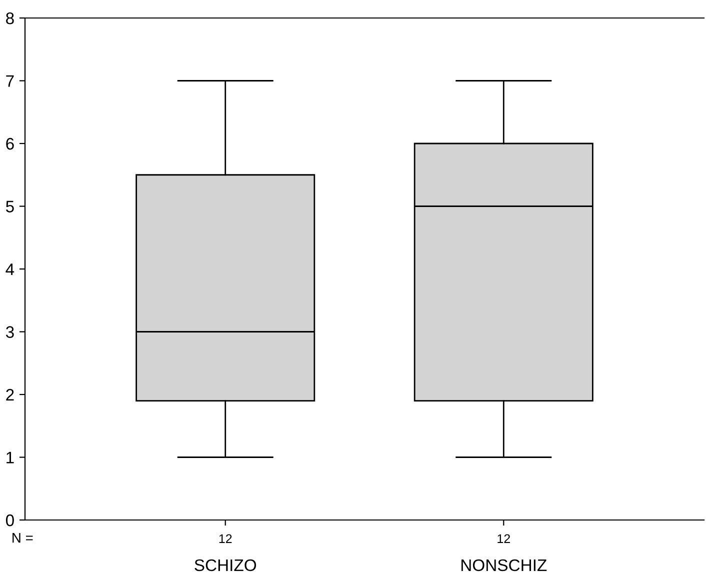 The height and width of the screenshot is (581, 706). What do you see at coordinates (10, 18) in the screenshot?
I see `y-tick-label: 8` at bounding box center [10, 18].